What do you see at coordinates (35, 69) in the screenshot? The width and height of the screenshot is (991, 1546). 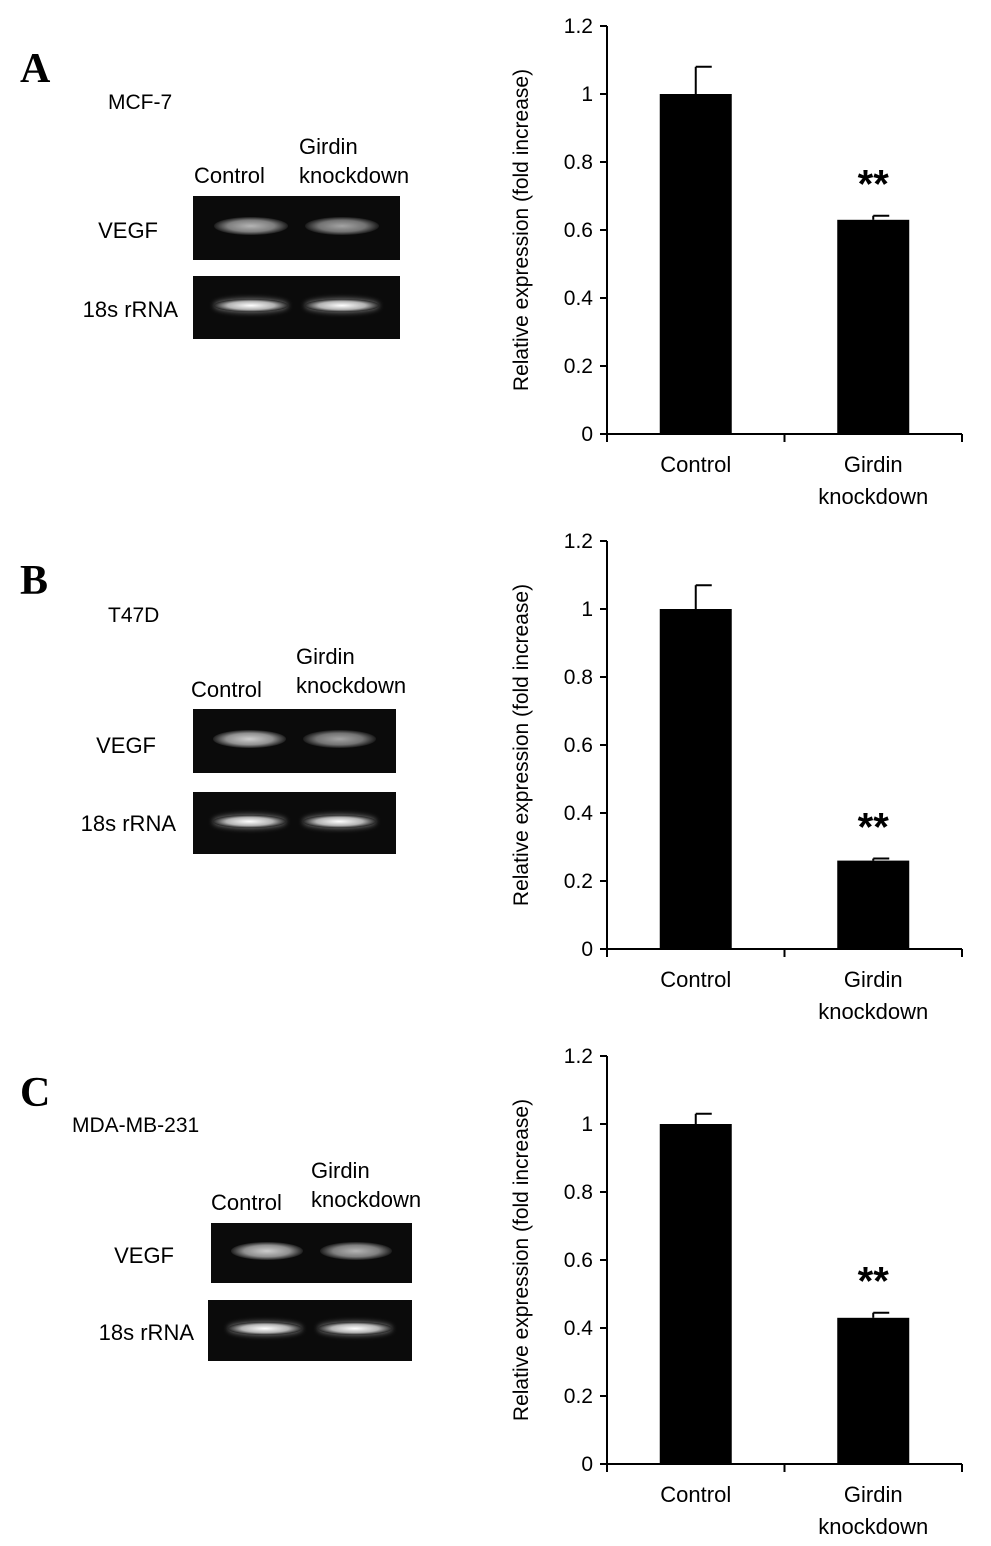 I see `panel-letter: A` at bounding box center [35, 69].